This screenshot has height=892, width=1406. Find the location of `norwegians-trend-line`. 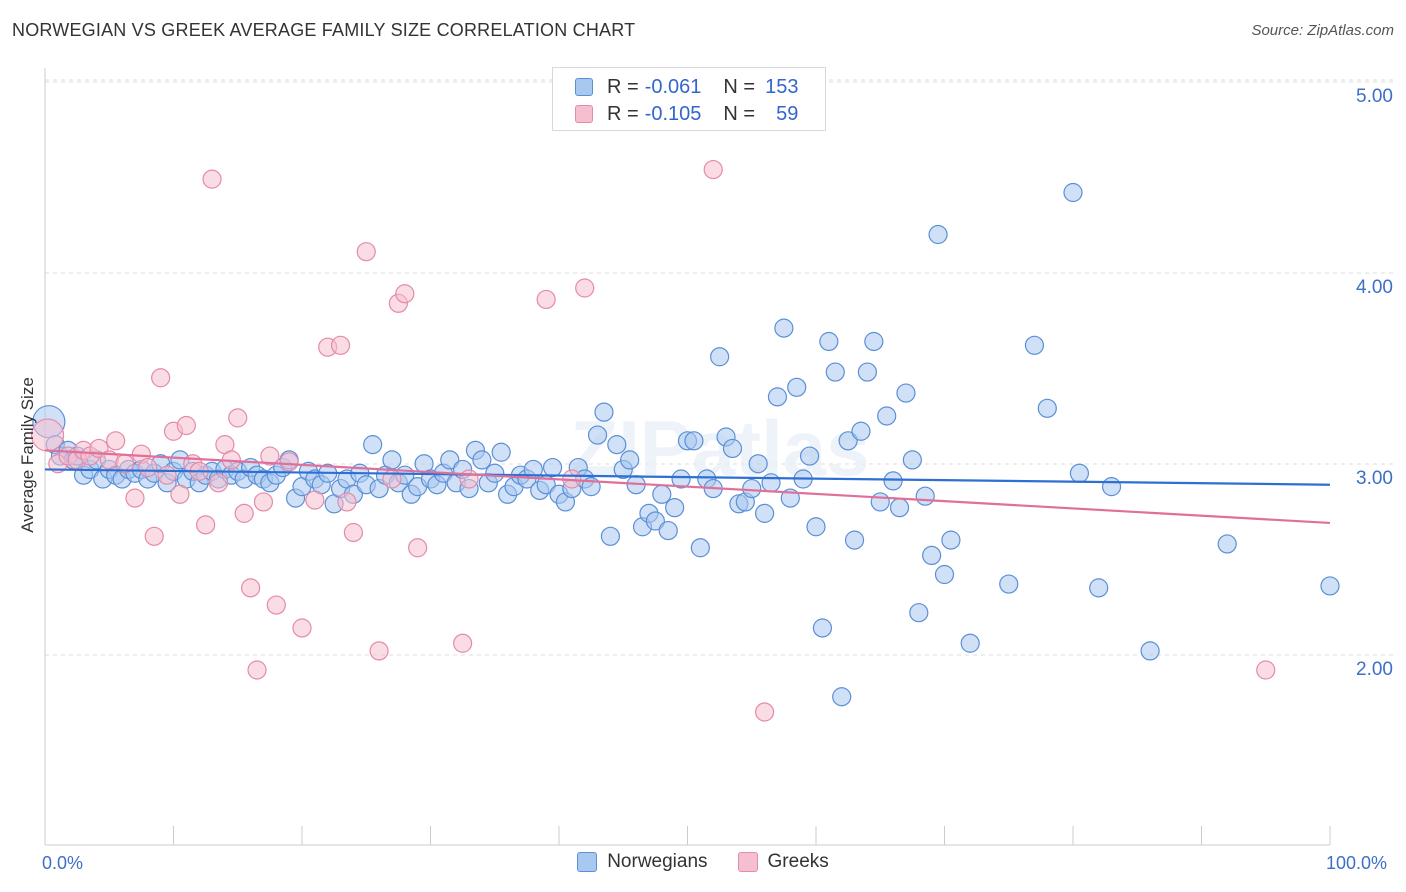

norwegians-trend-line is located at coordinates (687, 477).